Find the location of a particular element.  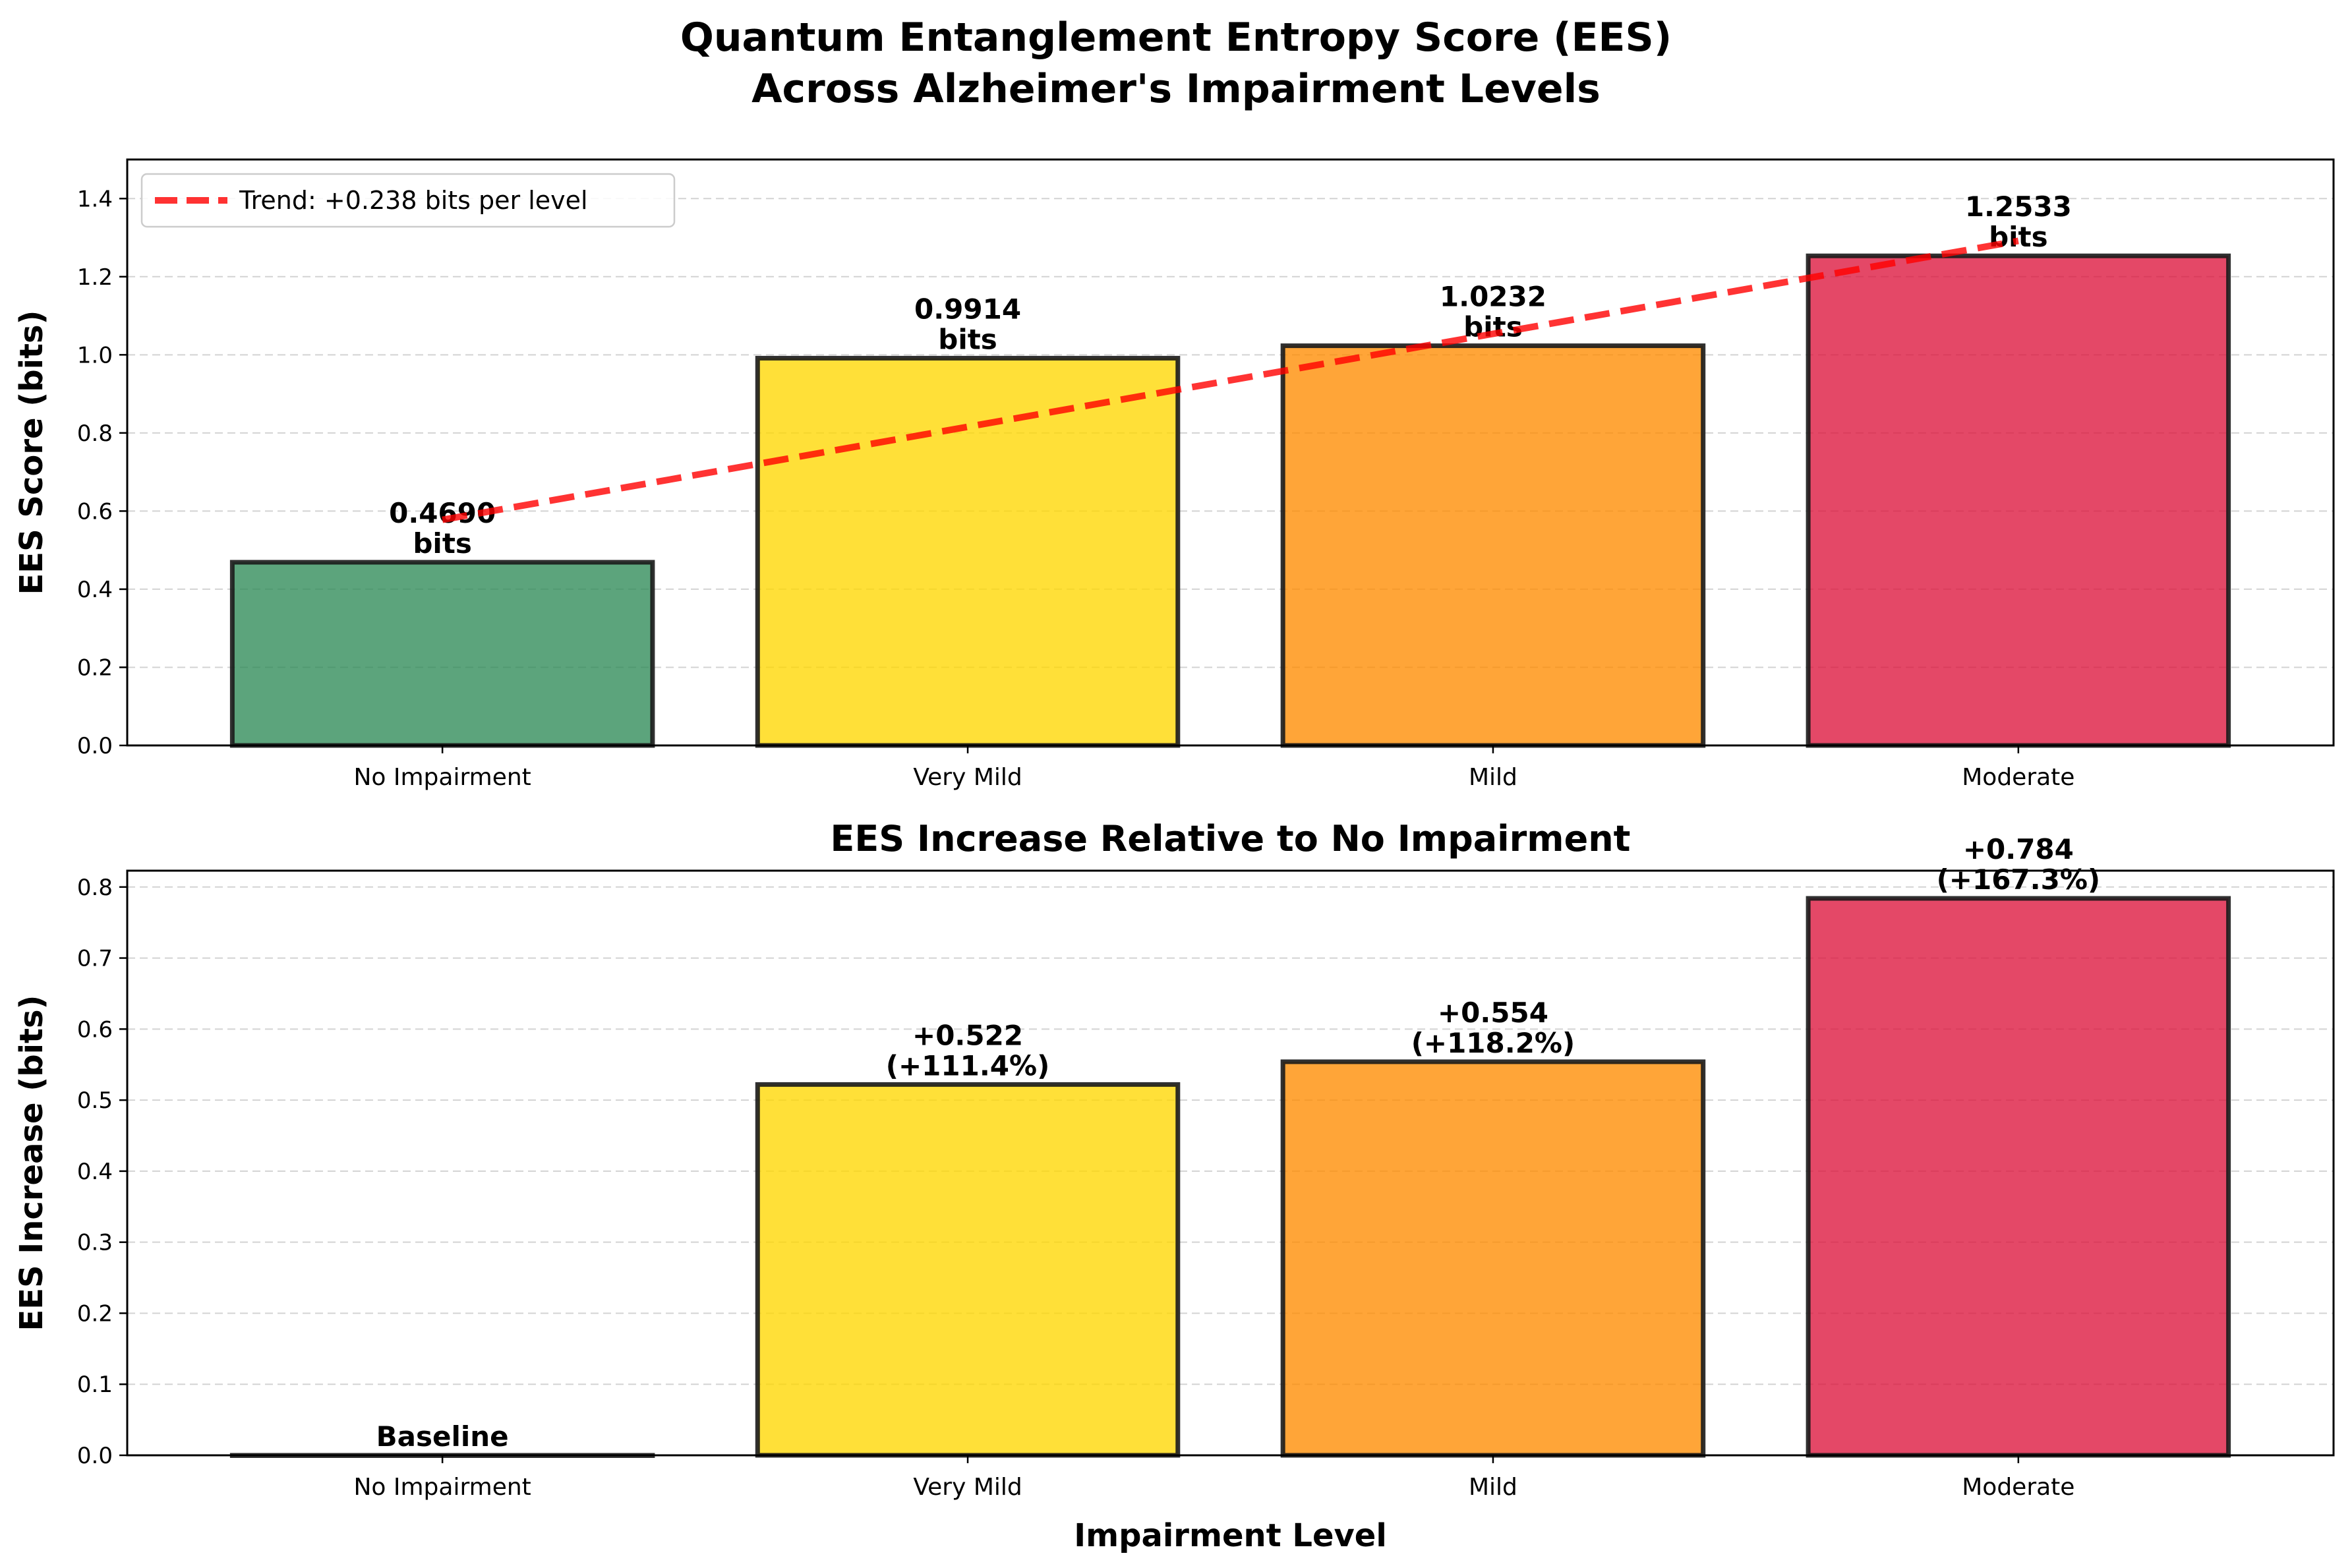

figure-title-line1: Quantum Entanglement Entropy Score (EES) is located at coordinates (1176, 38).